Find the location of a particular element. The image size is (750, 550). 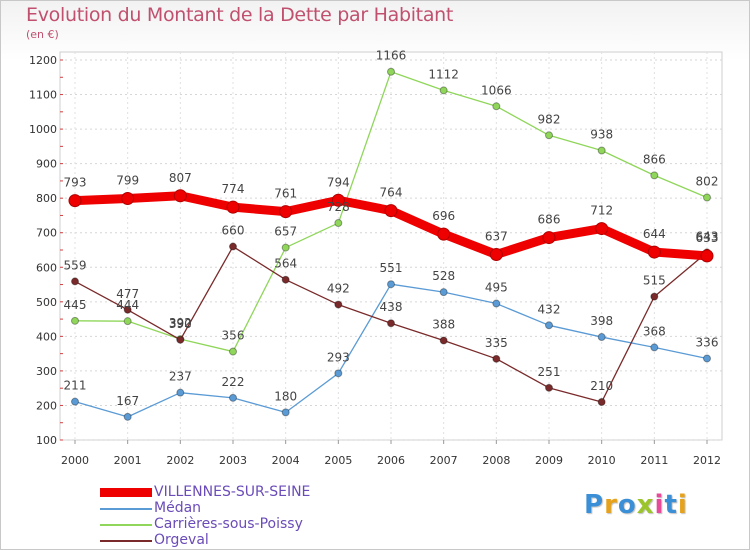

data-label: 551 is located at coordinates (391, 268).